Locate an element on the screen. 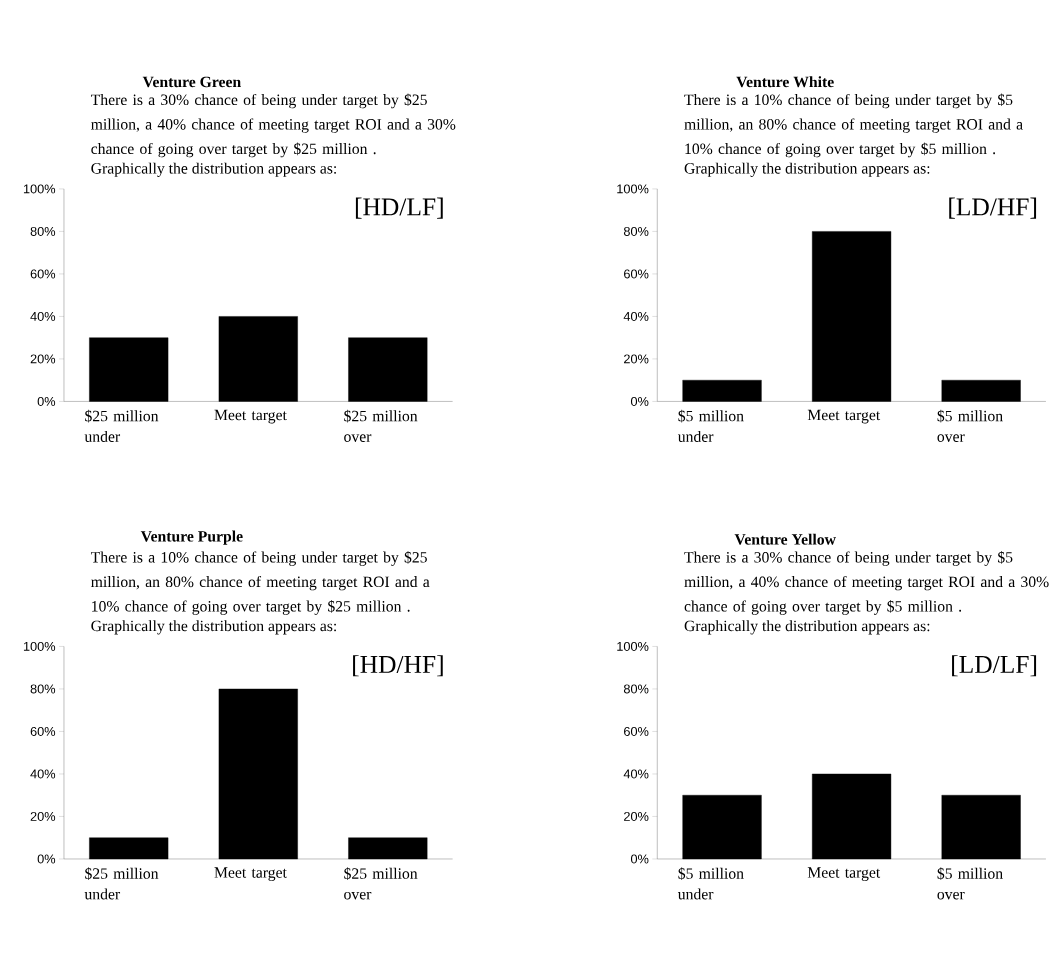 The width and height of the screenshot is (1053, 962). chart-title: Venture White is located at coordinates (785, 82).